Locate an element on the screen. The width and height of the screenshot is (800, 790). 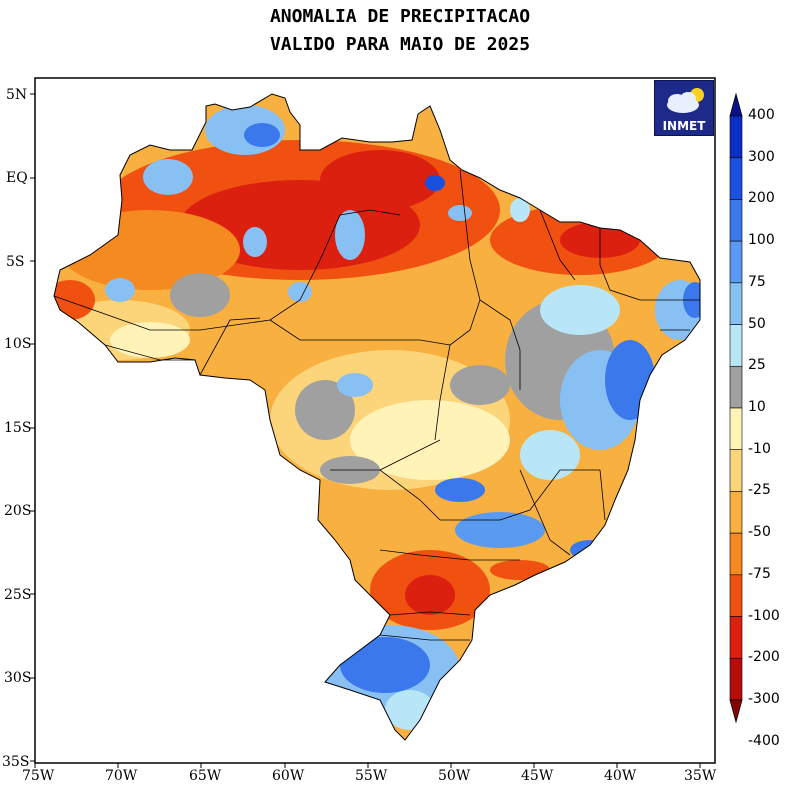
cloud-sun-icon is located at coordinates (685, 100).